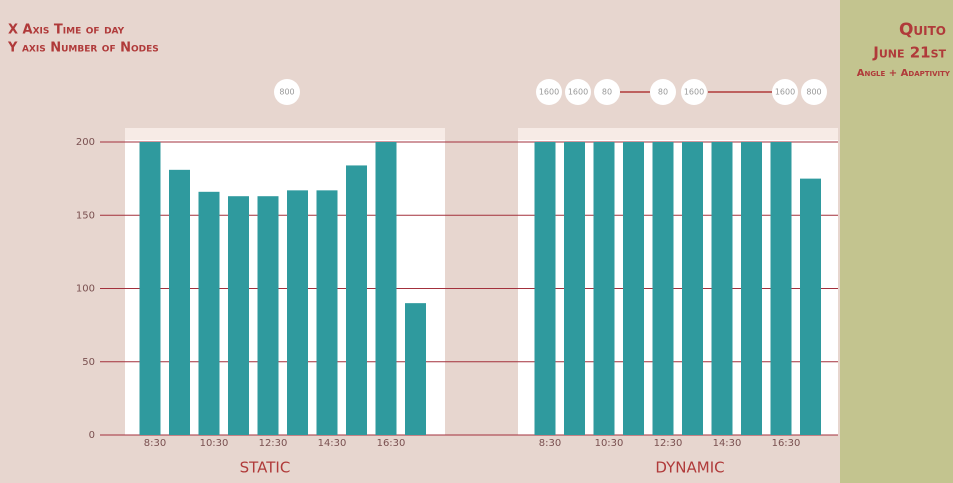  Describe the element at coordinates (85, 289) in the screenshot. I see `y-tick-label: 100` at that location.